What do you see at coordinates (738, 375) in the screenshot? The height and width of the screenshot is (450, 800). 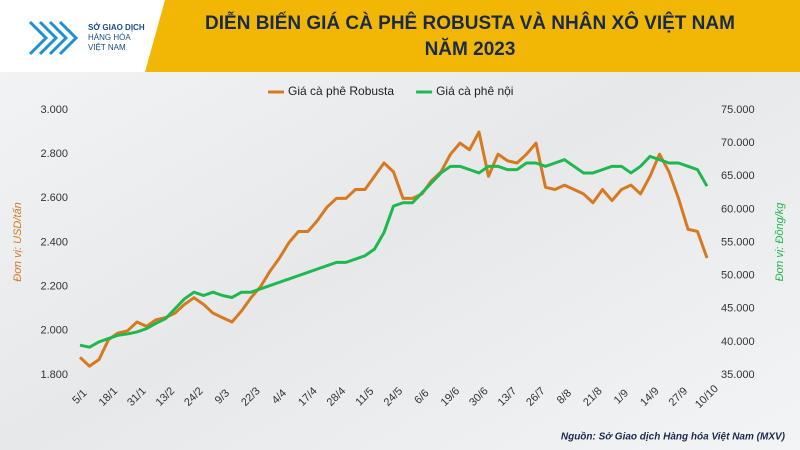 I see `y2-tick-label: 35.000` at bounding box center [738, 375].